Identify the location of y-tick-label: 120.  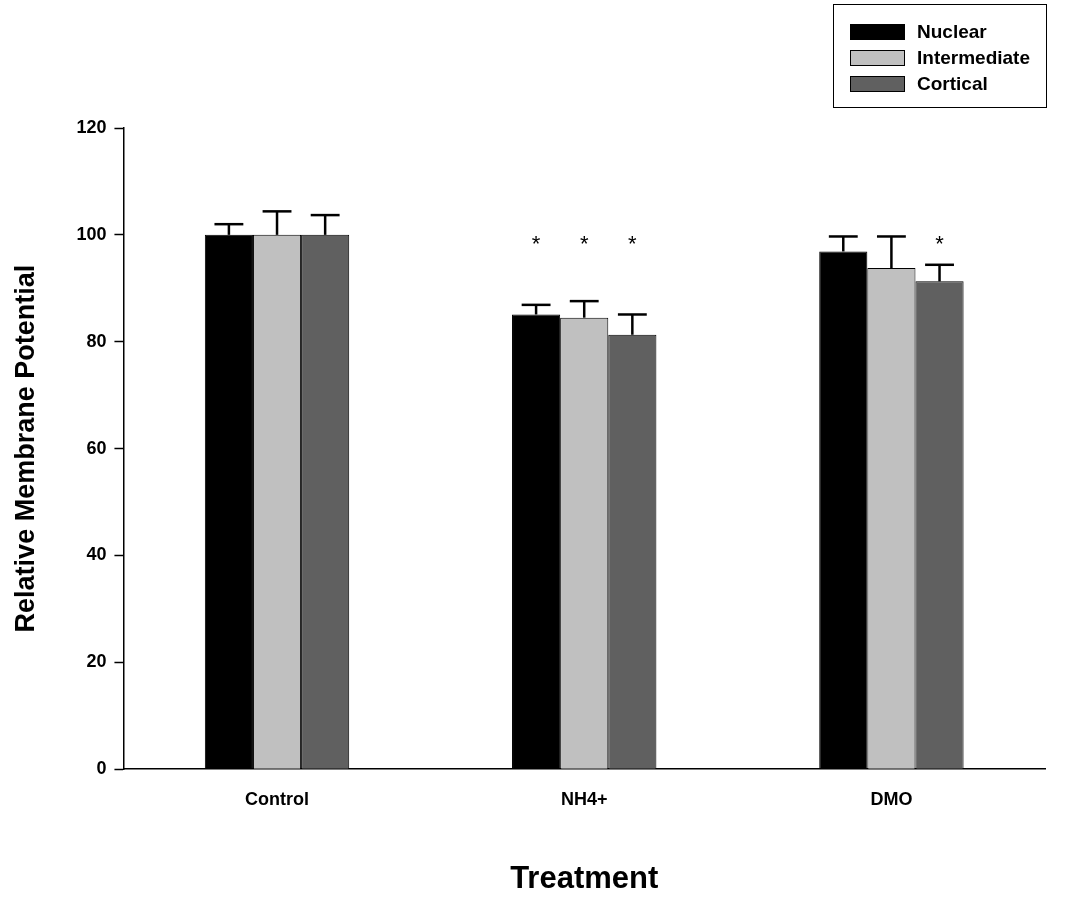
(91, 126).